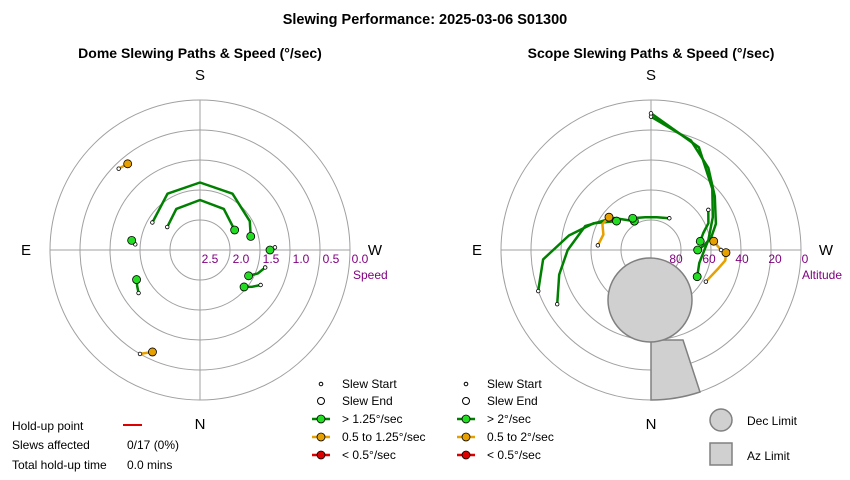  Describe the element at coordinates (149, 465) in the screenshot. I see `holdup-time-value: 0.0 mins` at that location.